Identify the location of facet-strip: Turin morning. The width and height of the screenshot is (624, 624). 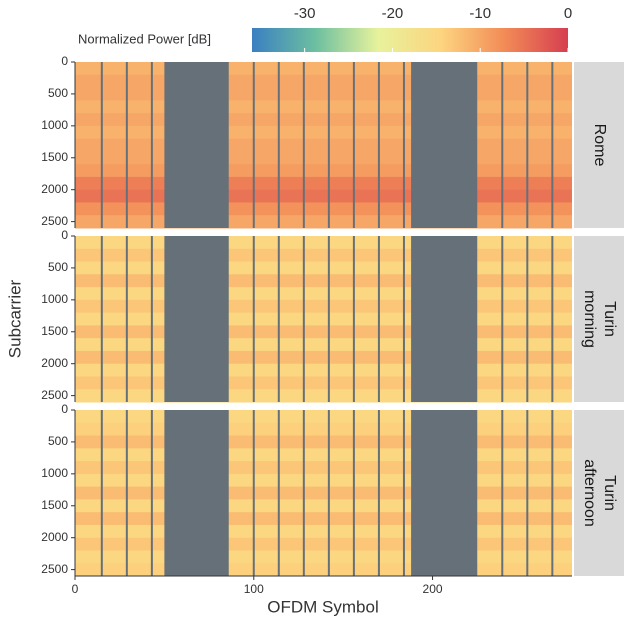
(599, 319).